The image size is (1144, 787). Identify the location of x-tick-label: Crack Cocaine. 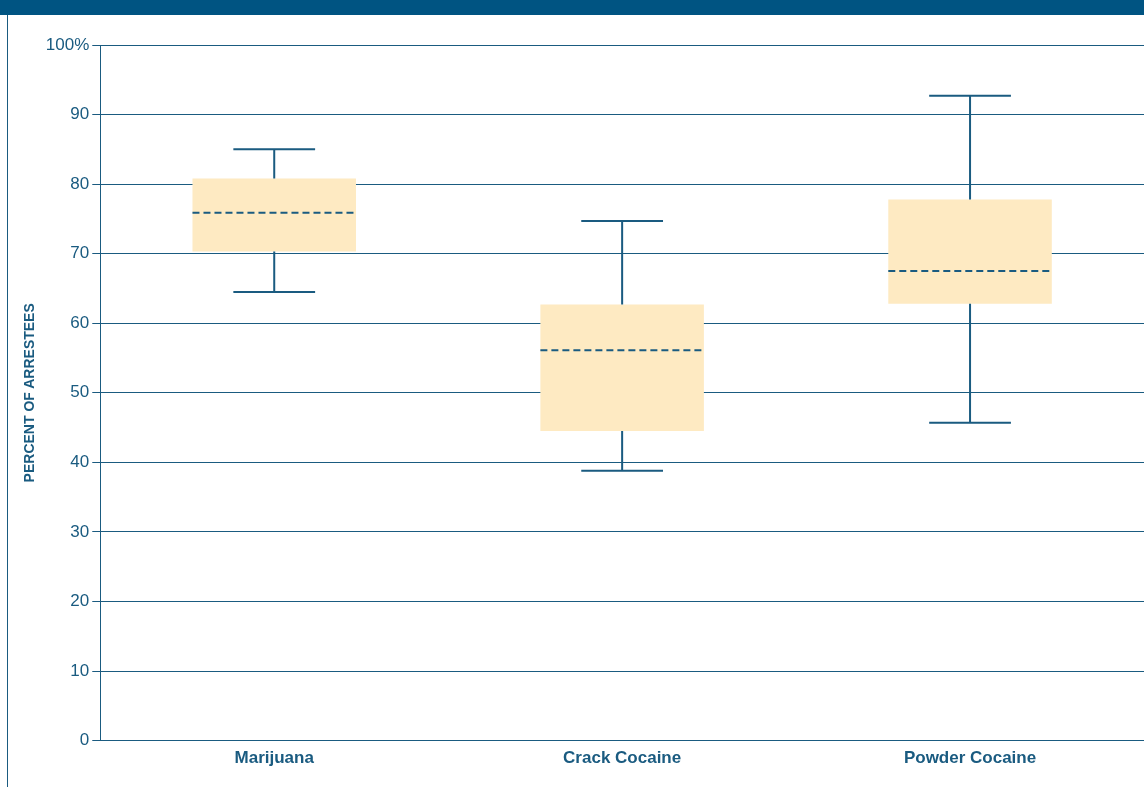
(622, 758).